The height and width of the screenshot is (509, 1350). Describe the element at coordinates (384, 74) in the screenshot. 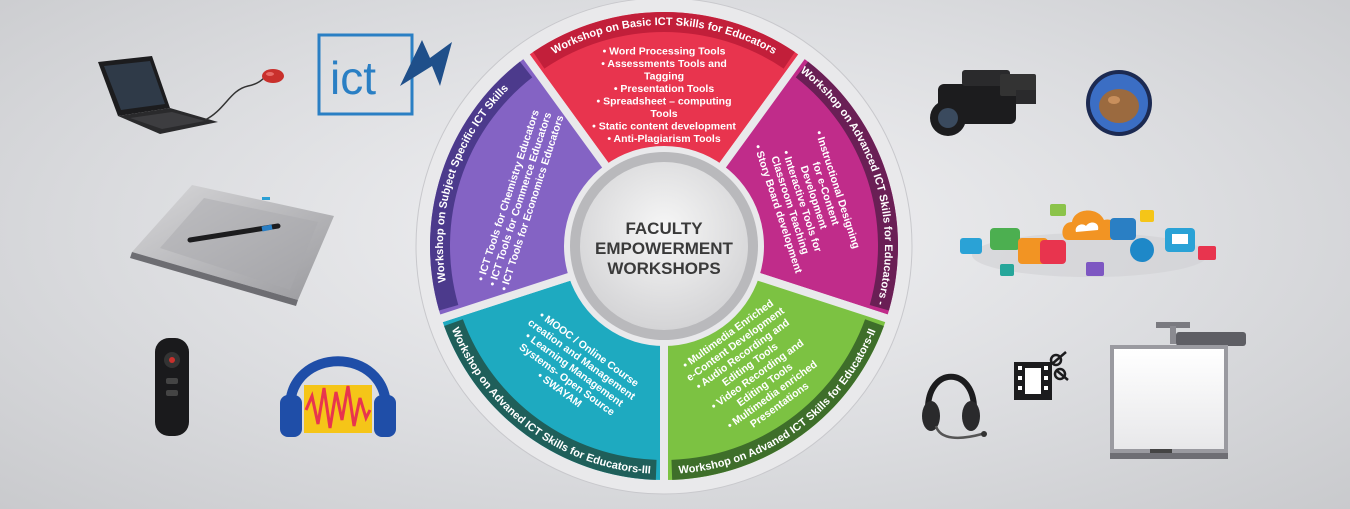

I see `ict-logo-icon: ict` at that location.